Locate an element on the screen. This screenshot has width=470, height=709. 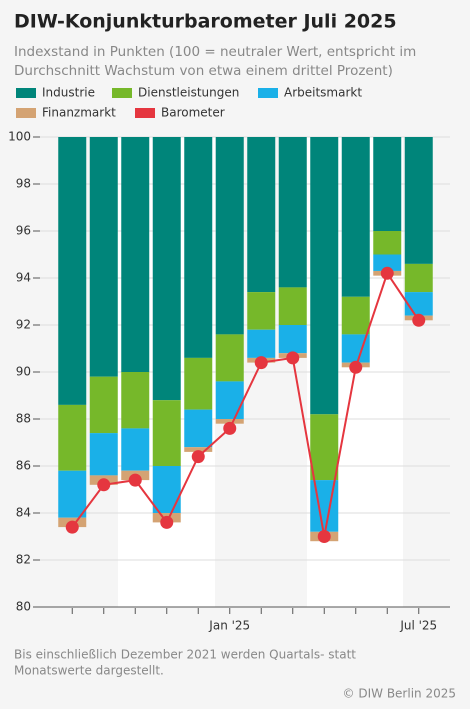
y-tick-label: 98 is located at coordinates (23, 184).